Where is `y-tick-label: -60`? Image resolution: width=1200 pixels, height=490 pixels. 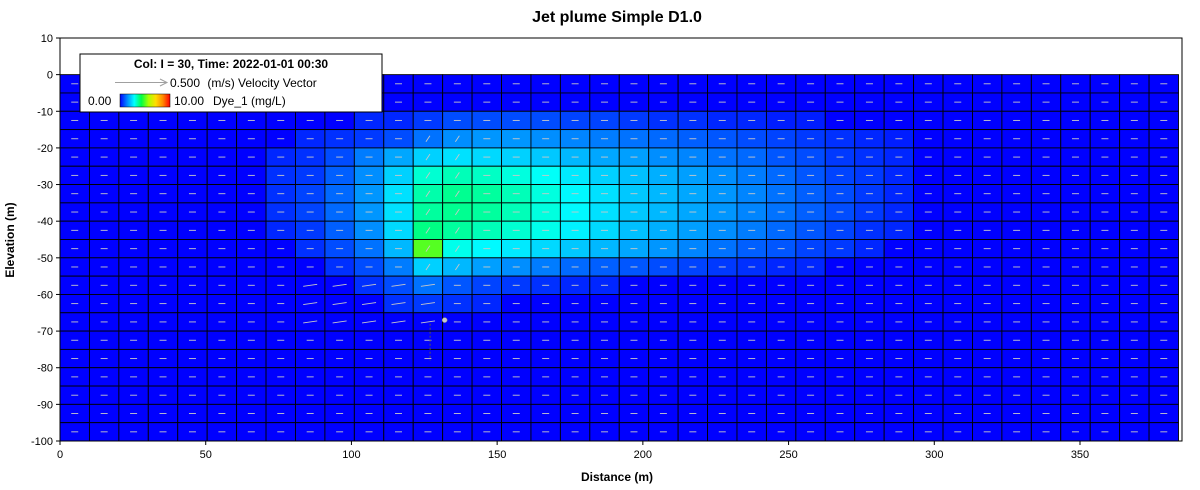 y-tick-label: -60 is located at coordinates (45, 295).